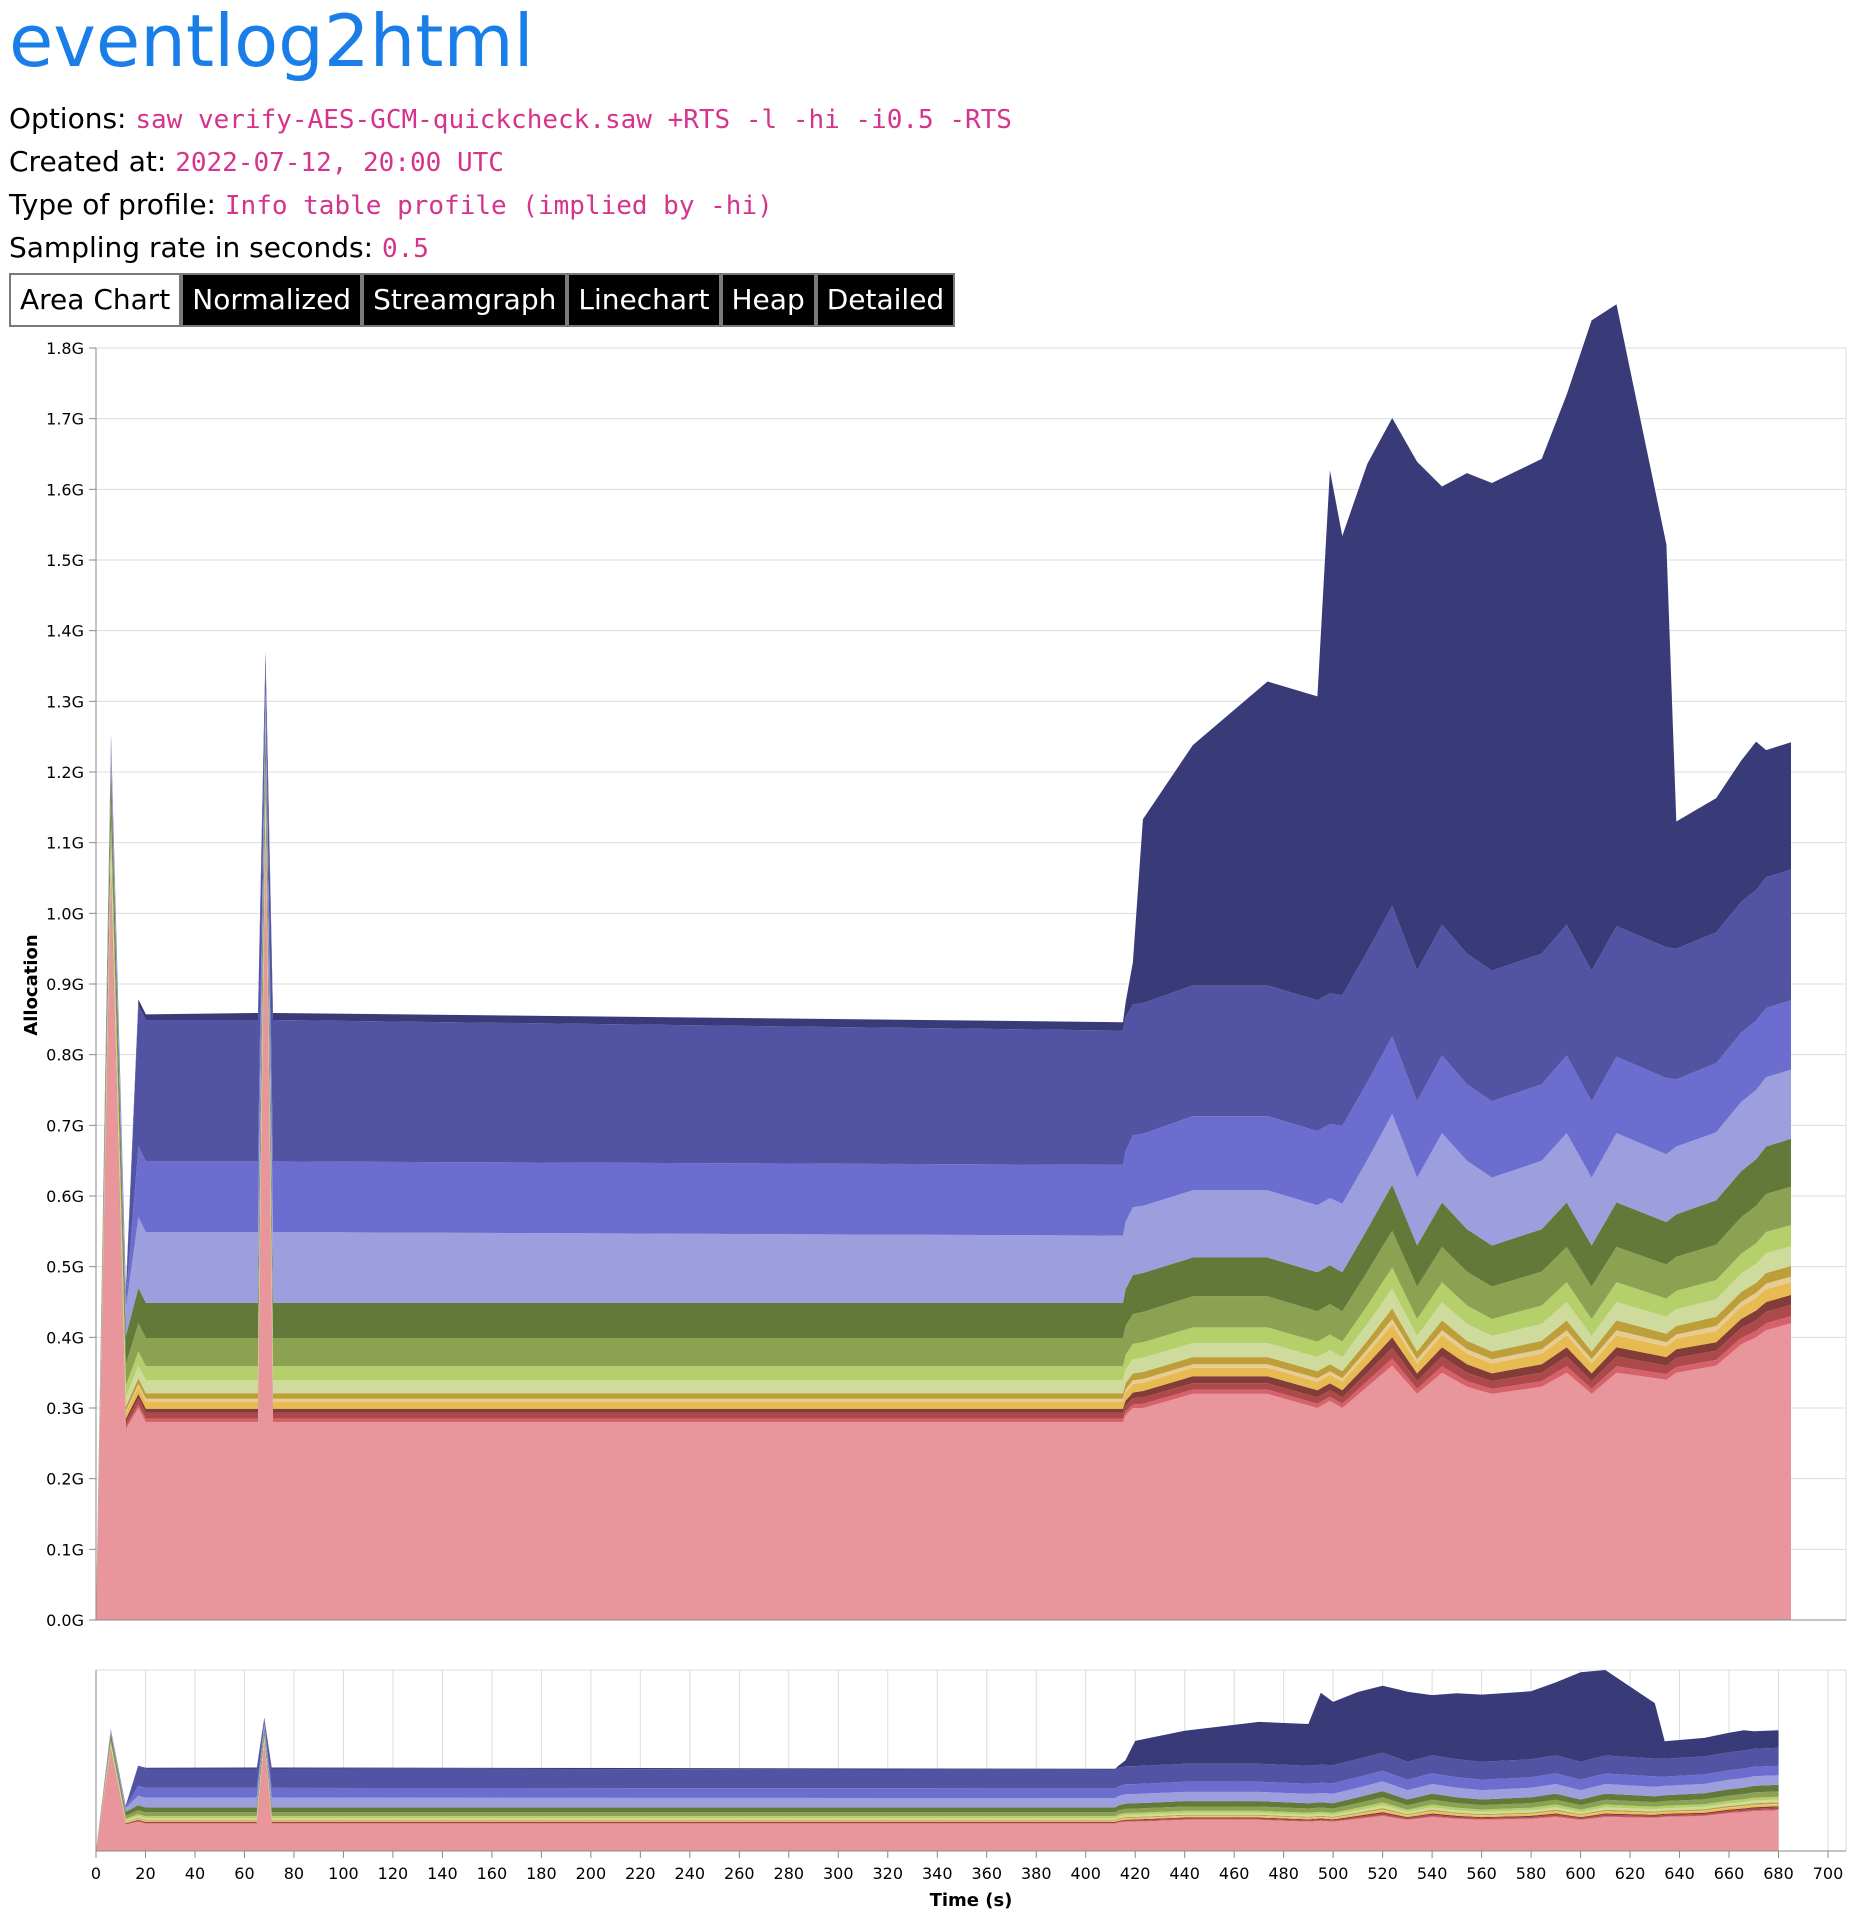 This screenshot has height=1925, width=1855. Describe the element at coordinates (145, 1873) in the screenshot. I see `x-tick-label: 20` at that location.